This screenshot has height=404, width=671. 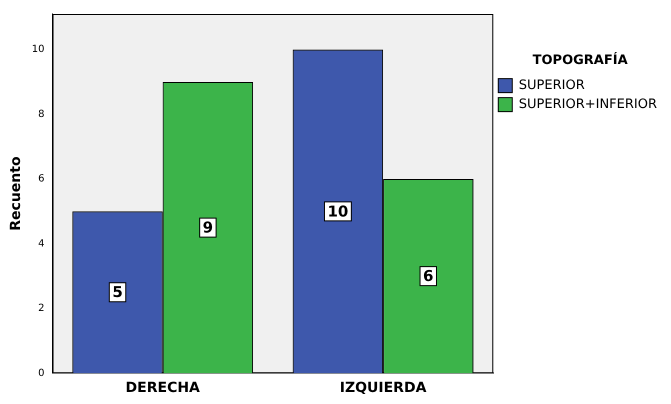 What do you see at coordinates (41, 179) in the screenshot?
I see `y-tick-label: 6` at bounding box center [41, 179].